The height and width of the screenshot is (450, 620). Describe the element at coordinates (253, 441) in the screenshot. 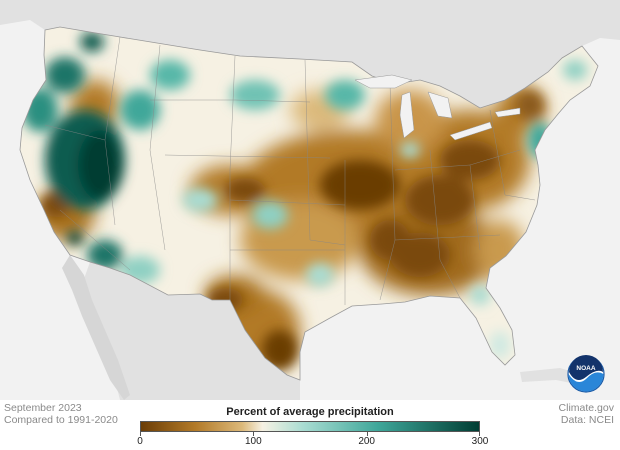

I see `legend-tick-label: 100` at that location.